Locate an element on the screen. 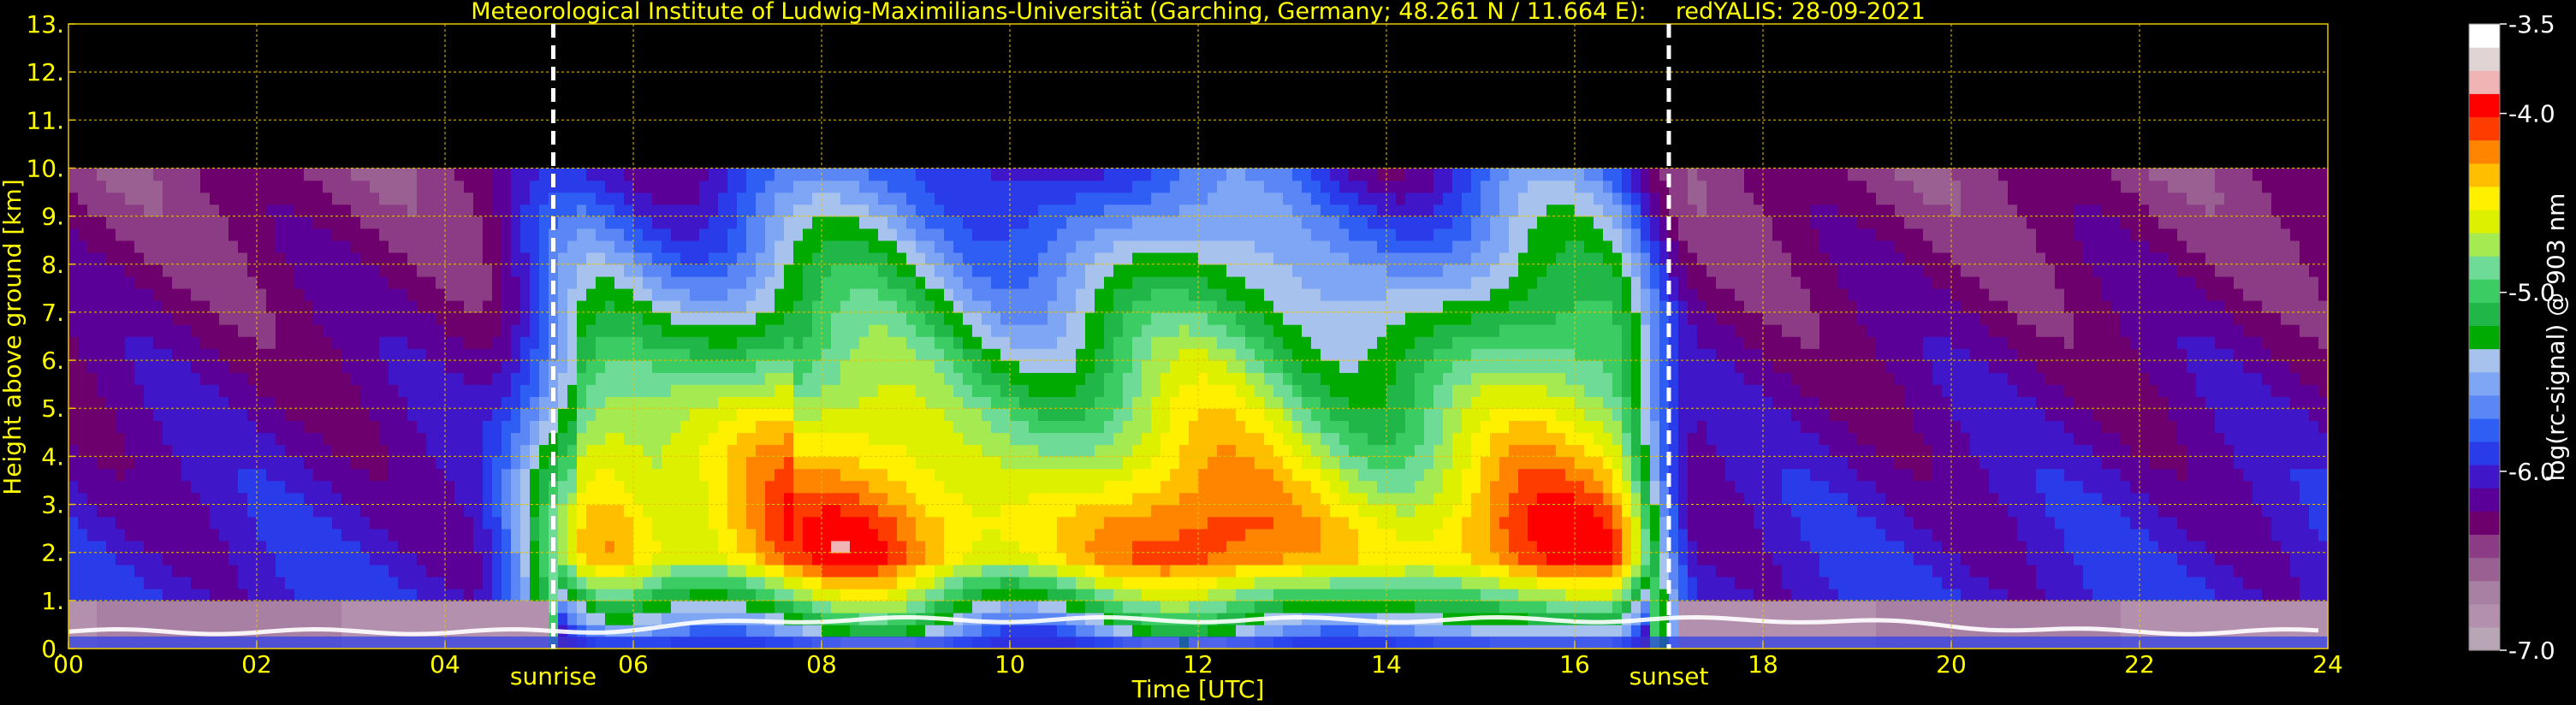 Image resolution: width=2576 pixels, height=705 pixels. x-tick-label: 14 is located at coordinates (1386, 664).